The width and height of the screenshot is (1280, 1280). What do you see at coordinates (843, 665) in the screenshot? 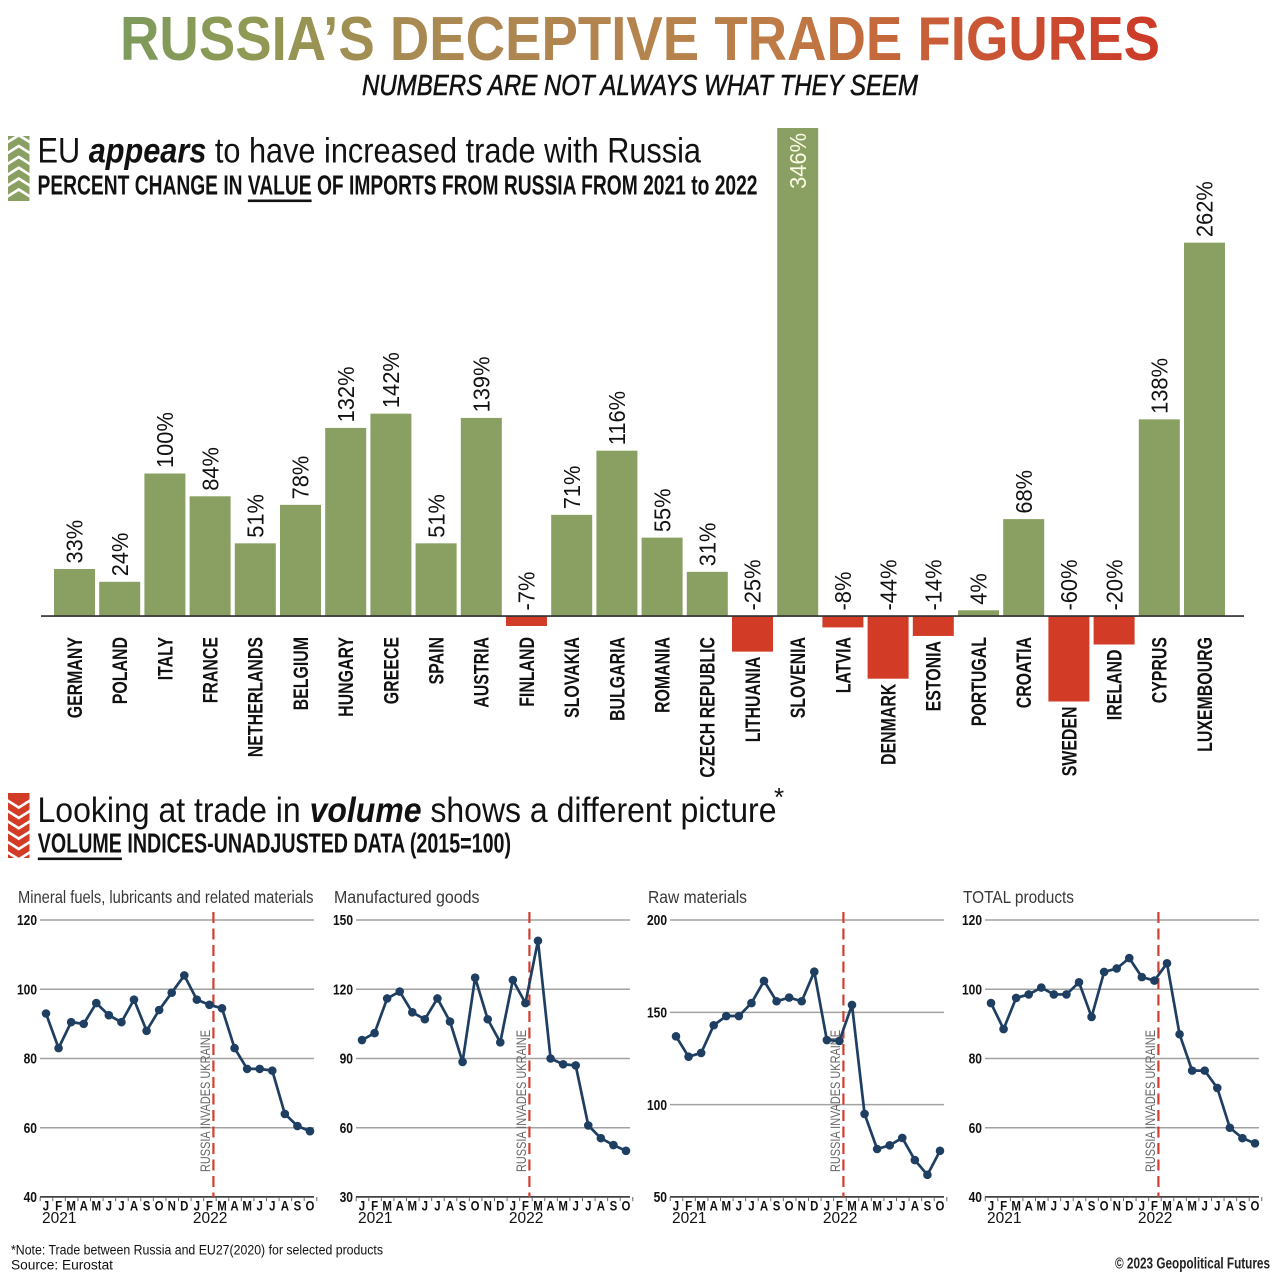
I see `svg-text: LATVIA` at bounding box center [843, 665].